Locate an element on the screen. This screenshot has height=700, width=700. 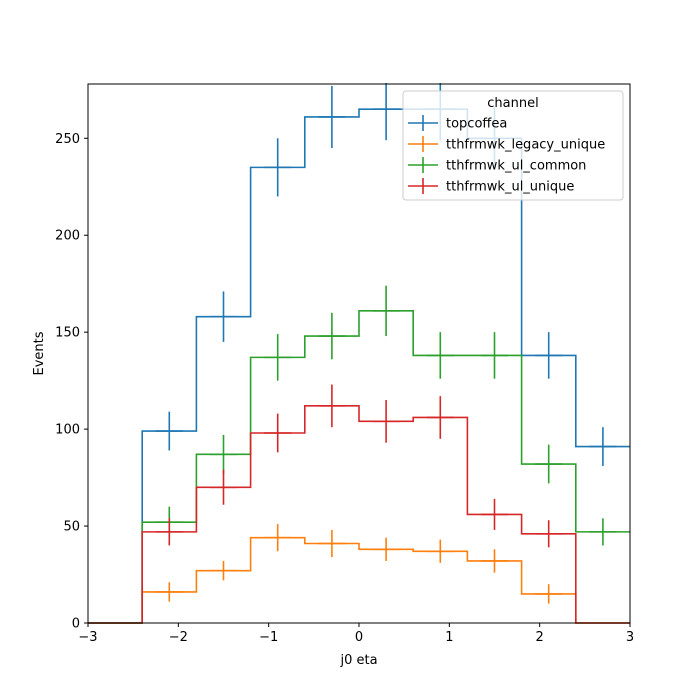
legend-entry: tthfrmwk_legacy_unique is located at coordinates (506, 144).